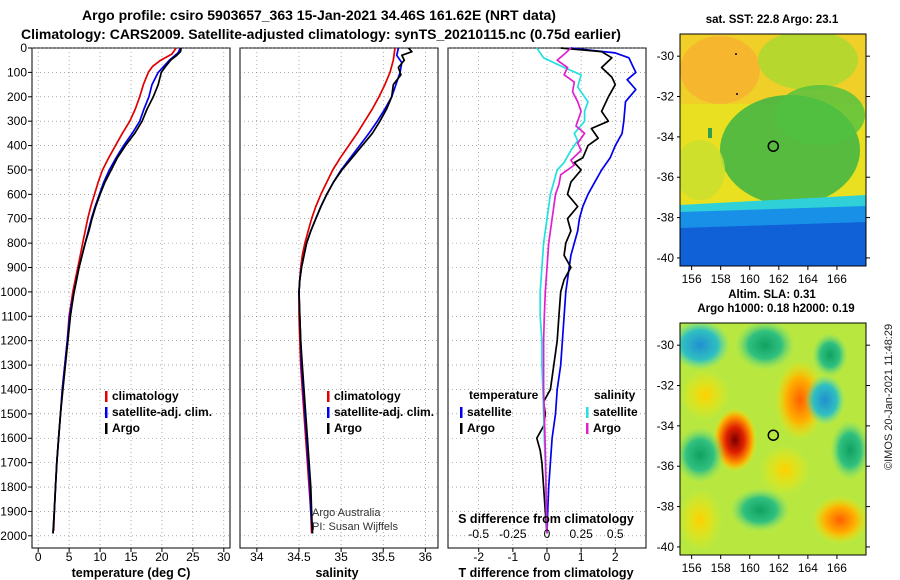 This screenshot has height=580, width=900. Describe the element at coordinates (13, 536) in the screenshot. I see `depth-tick-label: 2000` at that location.